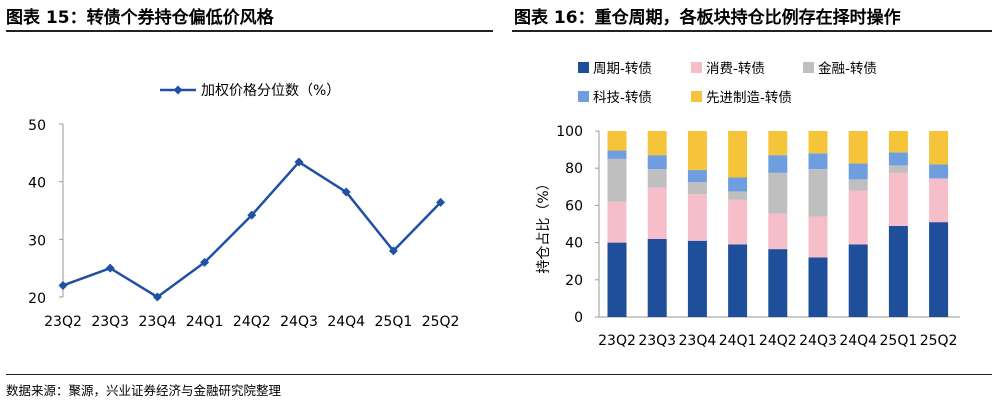  Describe the element at coordinates (622, 98) in the screenshot. I see `legend-label: 科技-转债` at that location.